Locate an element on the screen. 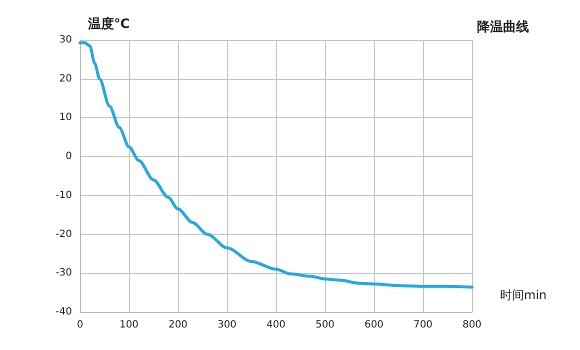 The height and width of the screenshot is (350, 580). x-tick-label: 800 is located at coordinates (472, 325).